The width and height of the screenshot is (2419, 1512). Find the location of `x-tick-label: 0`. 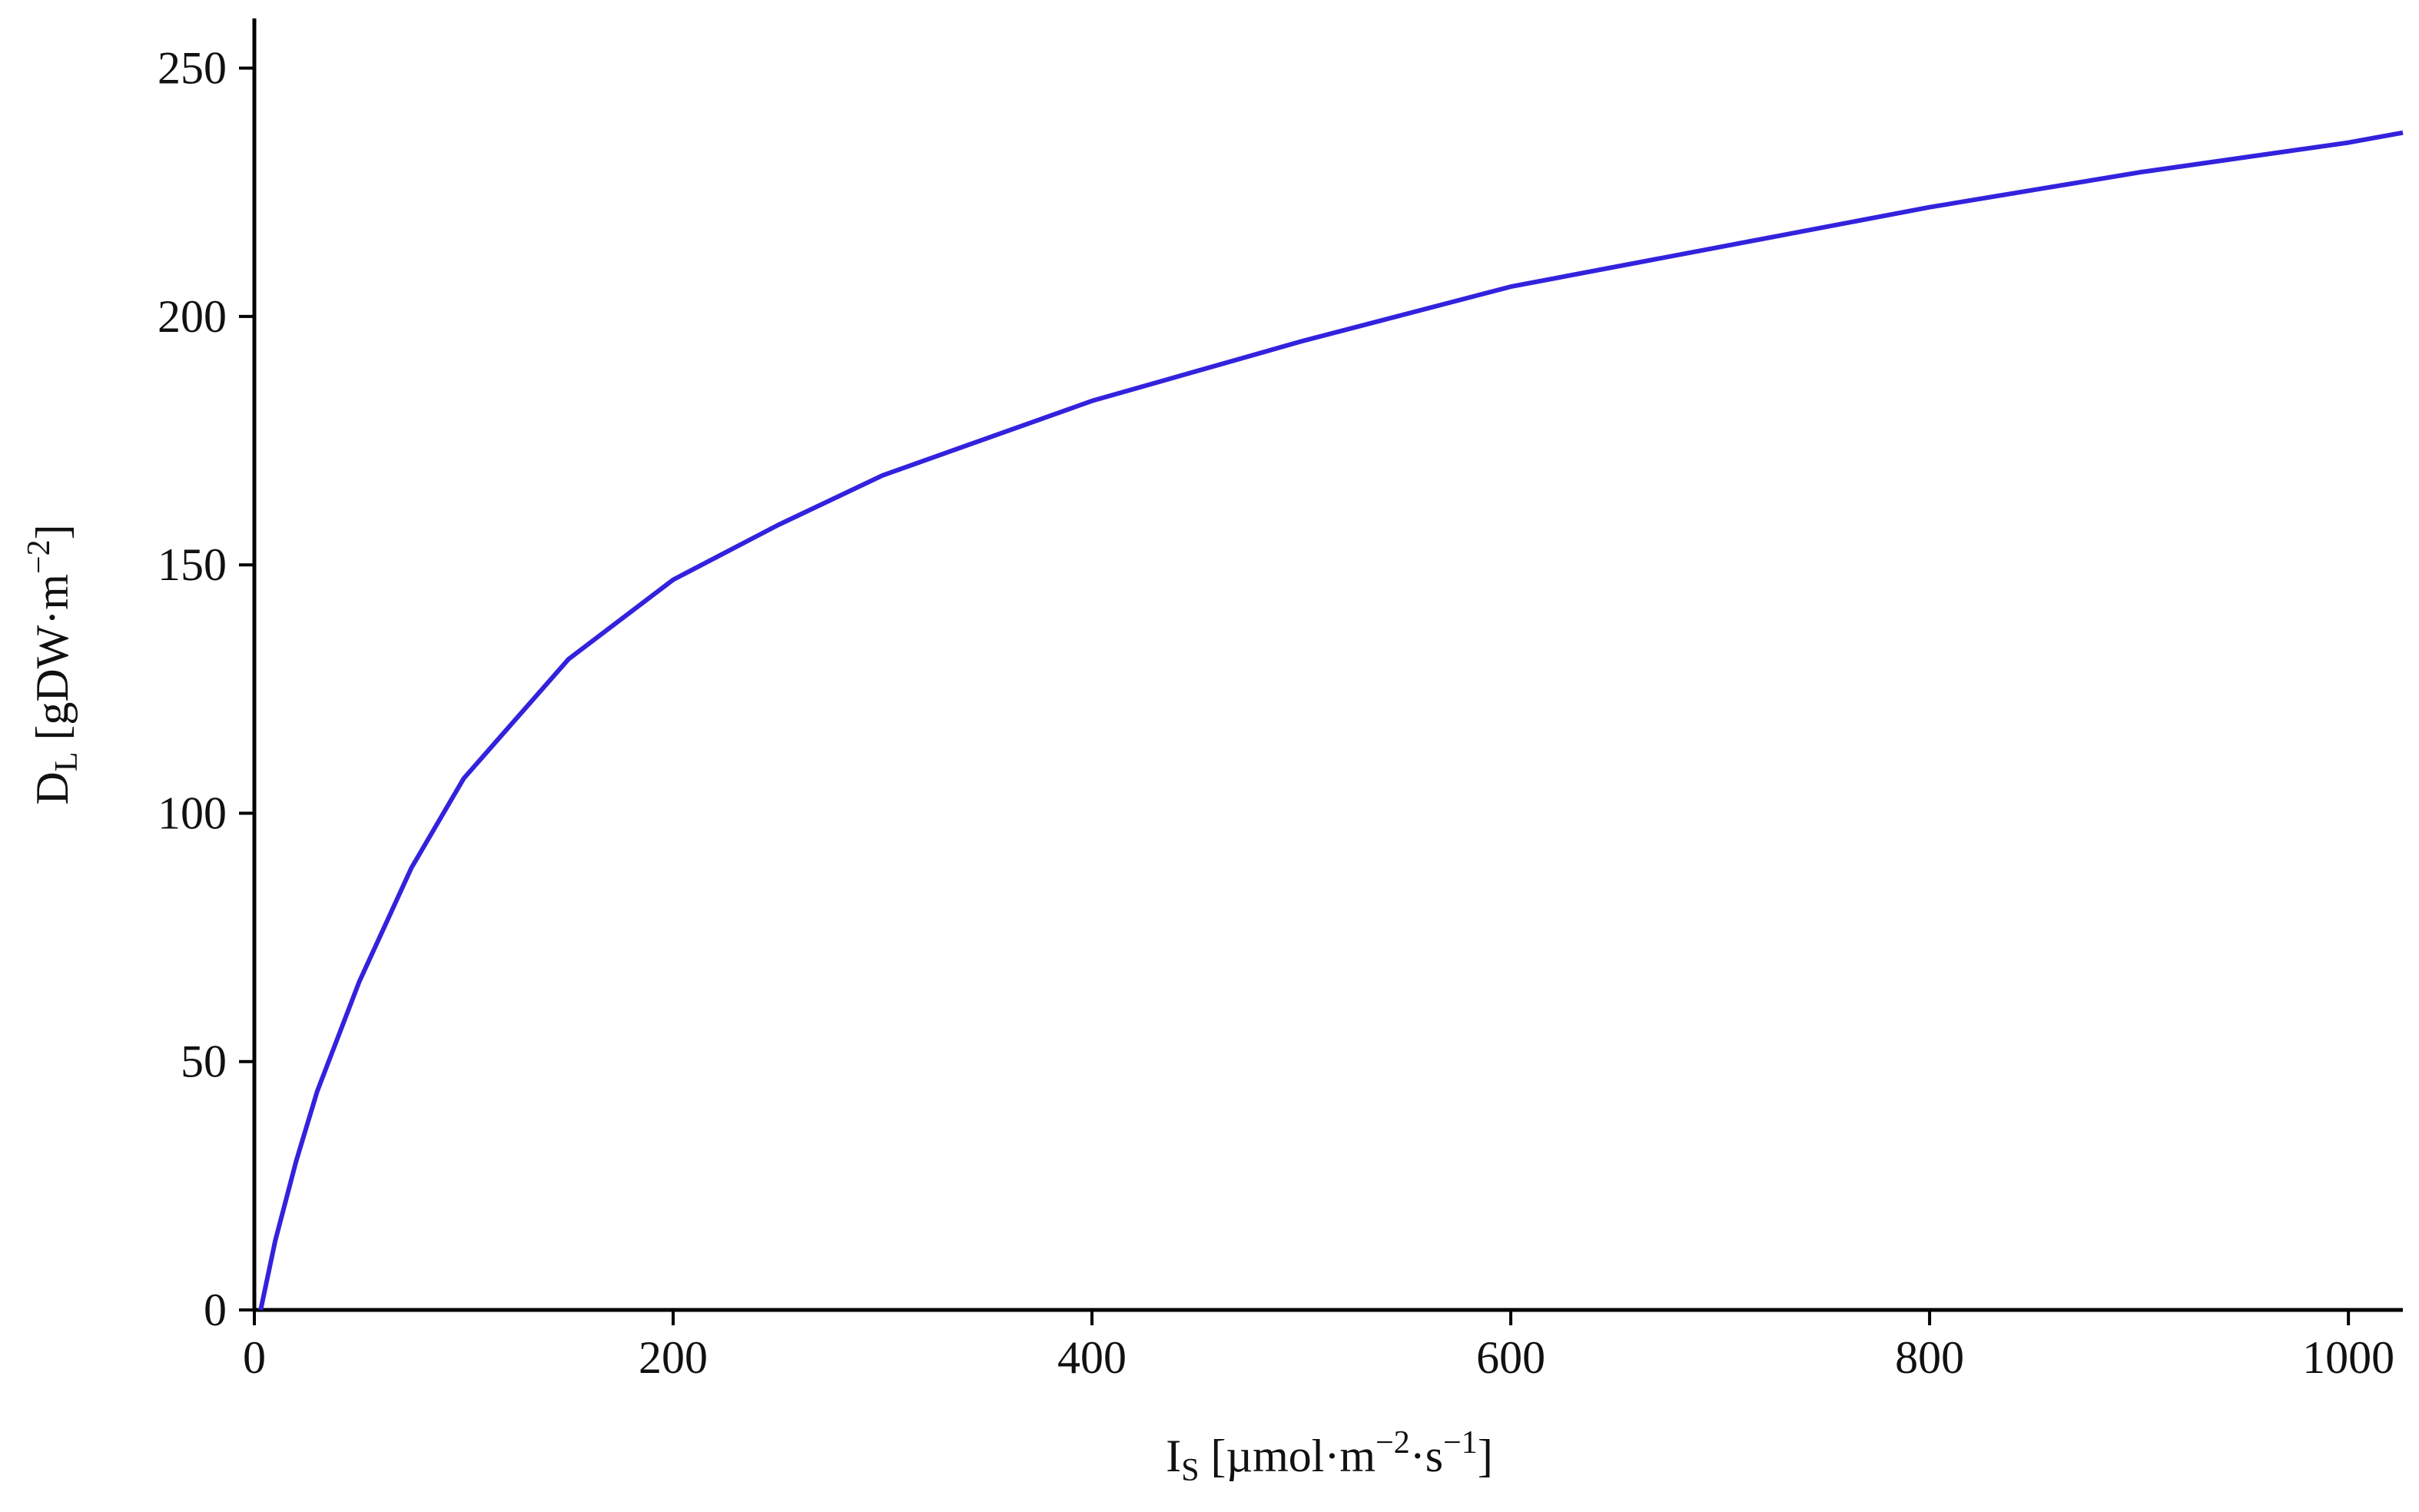

x-tick-label: 0 is located at coordinates (254, 1357).